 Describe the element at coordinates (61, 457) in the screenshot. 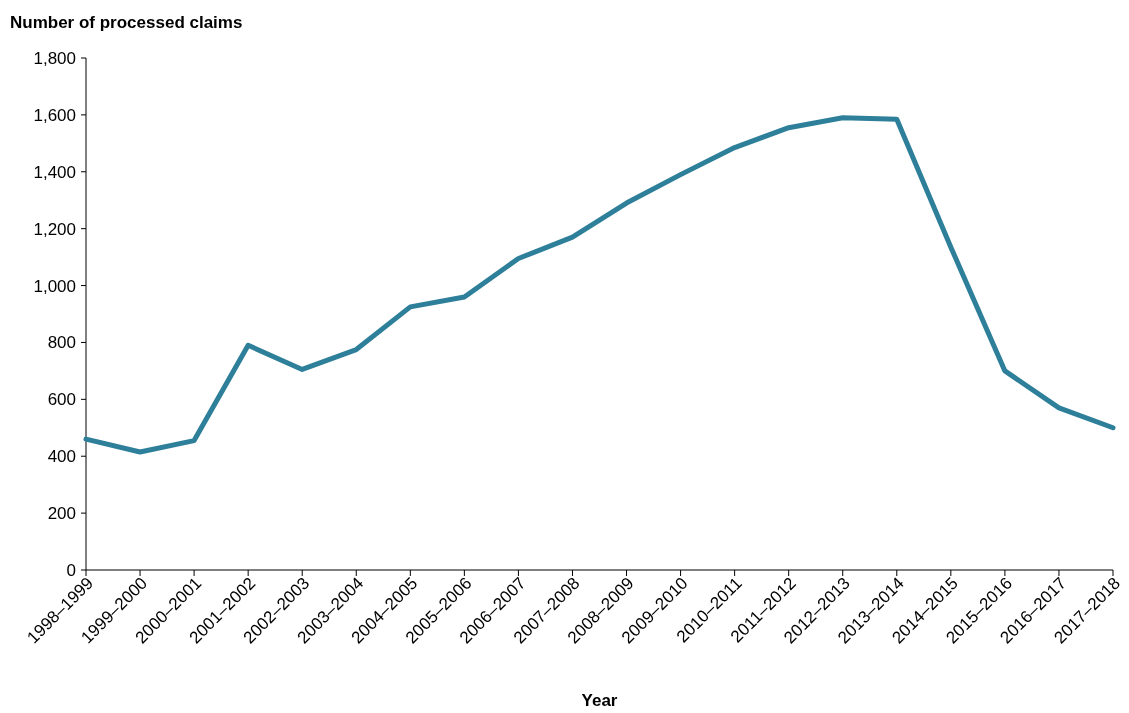

I see `y-tick-label: 400` at that location.